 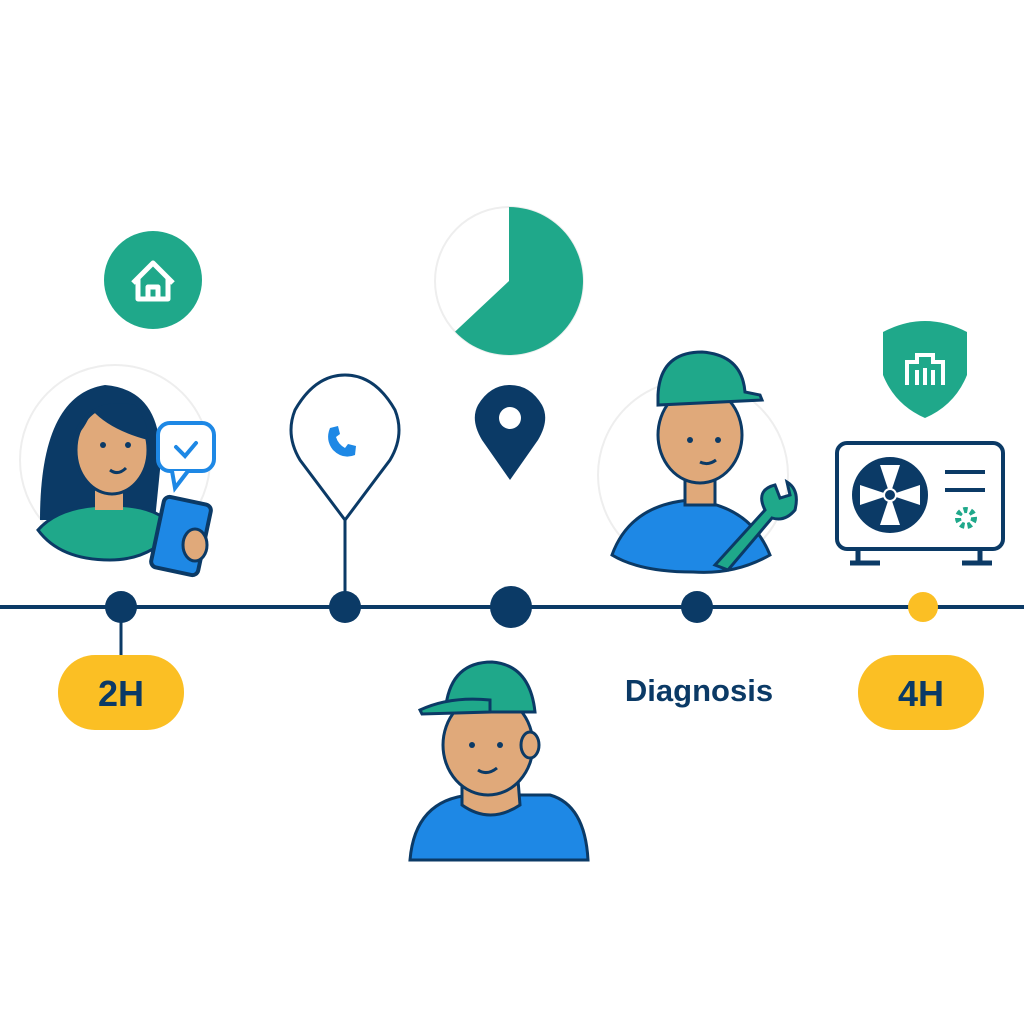 What do you see at coordinates (181, 536) in the screenshot?
I see `smartphone-icon` at bounding box center [181, 536].